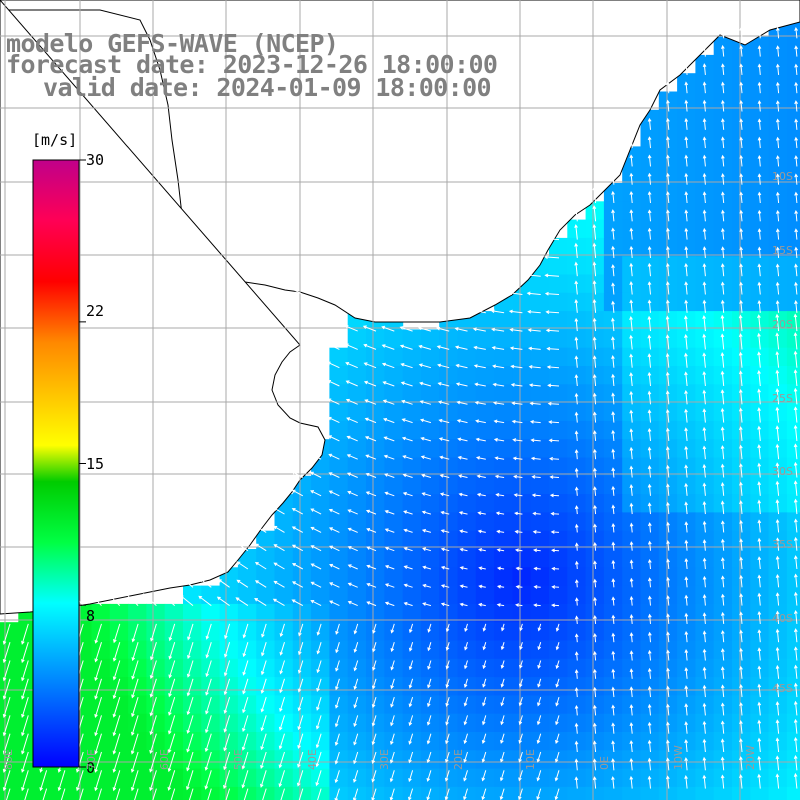 This screenshot has width=800, height=800. I want to click on valid-date: valid date: 2024-01-09 18:00:00, so click(267, 87).